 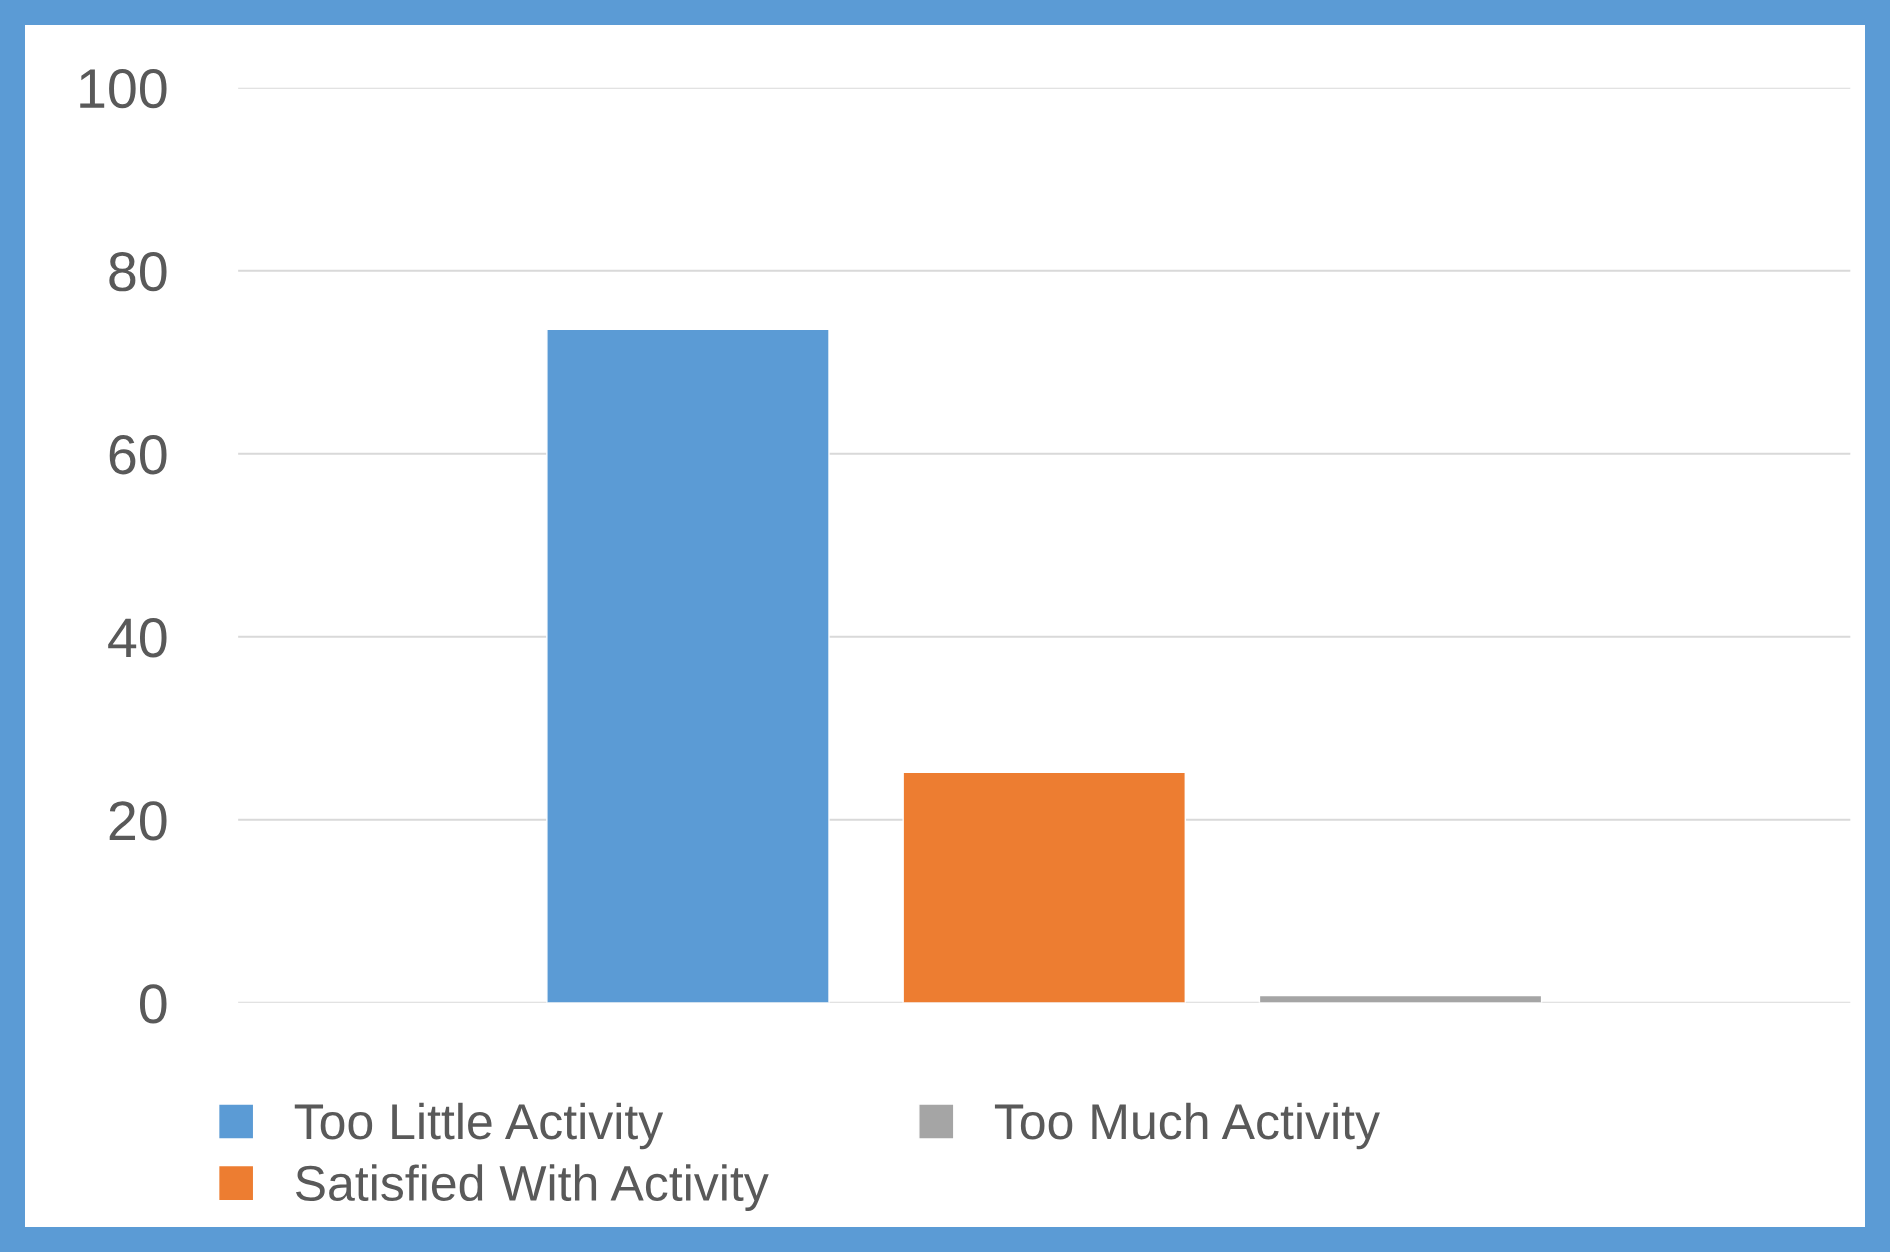 I want to click on y-tick-label: 100, so click(x=123, y=88).